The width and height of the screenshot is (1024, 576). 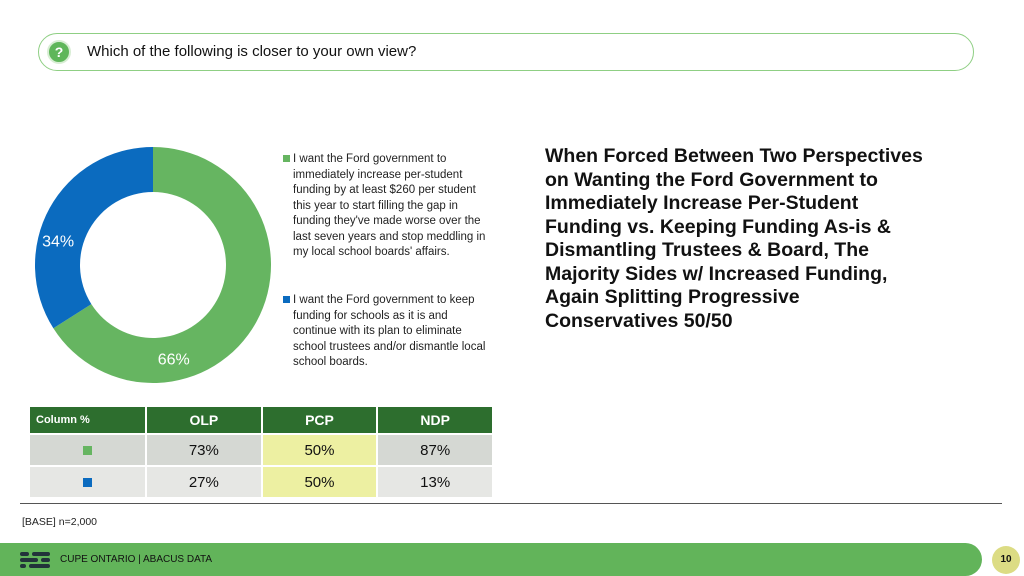 I want to click on table-cell-olp: 73%, so click(x=204, y=450).